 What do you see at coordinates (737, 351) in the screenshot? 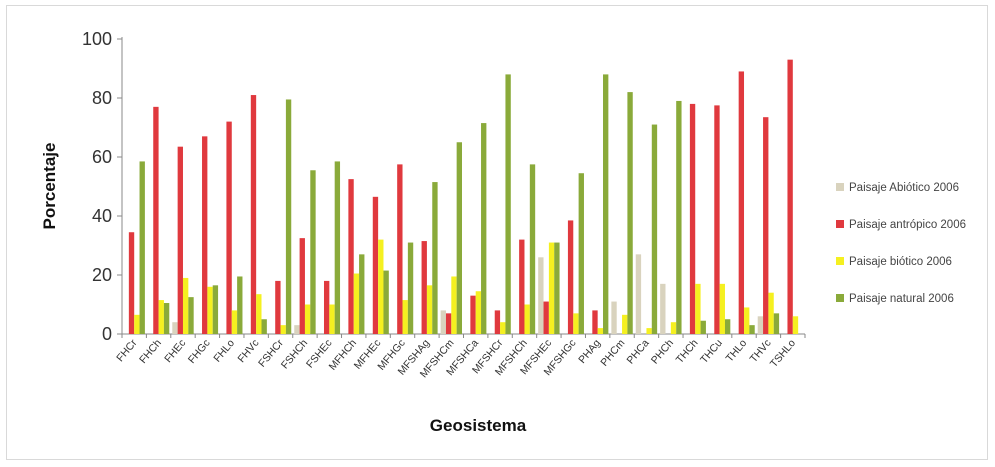
I see `x-tick-label: THLo` at bounding box center [737, 351].